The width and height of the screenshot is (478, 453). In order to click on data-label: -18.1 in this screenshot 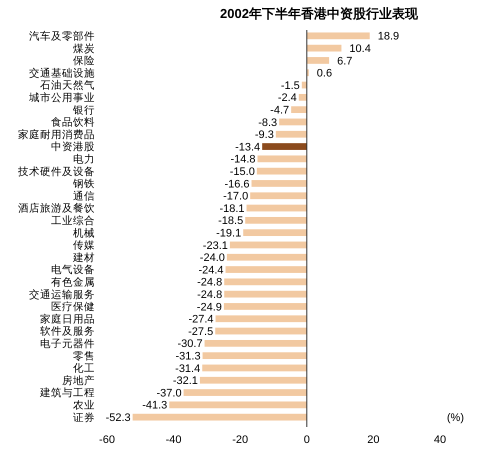, I will do `click(232, 208)`.